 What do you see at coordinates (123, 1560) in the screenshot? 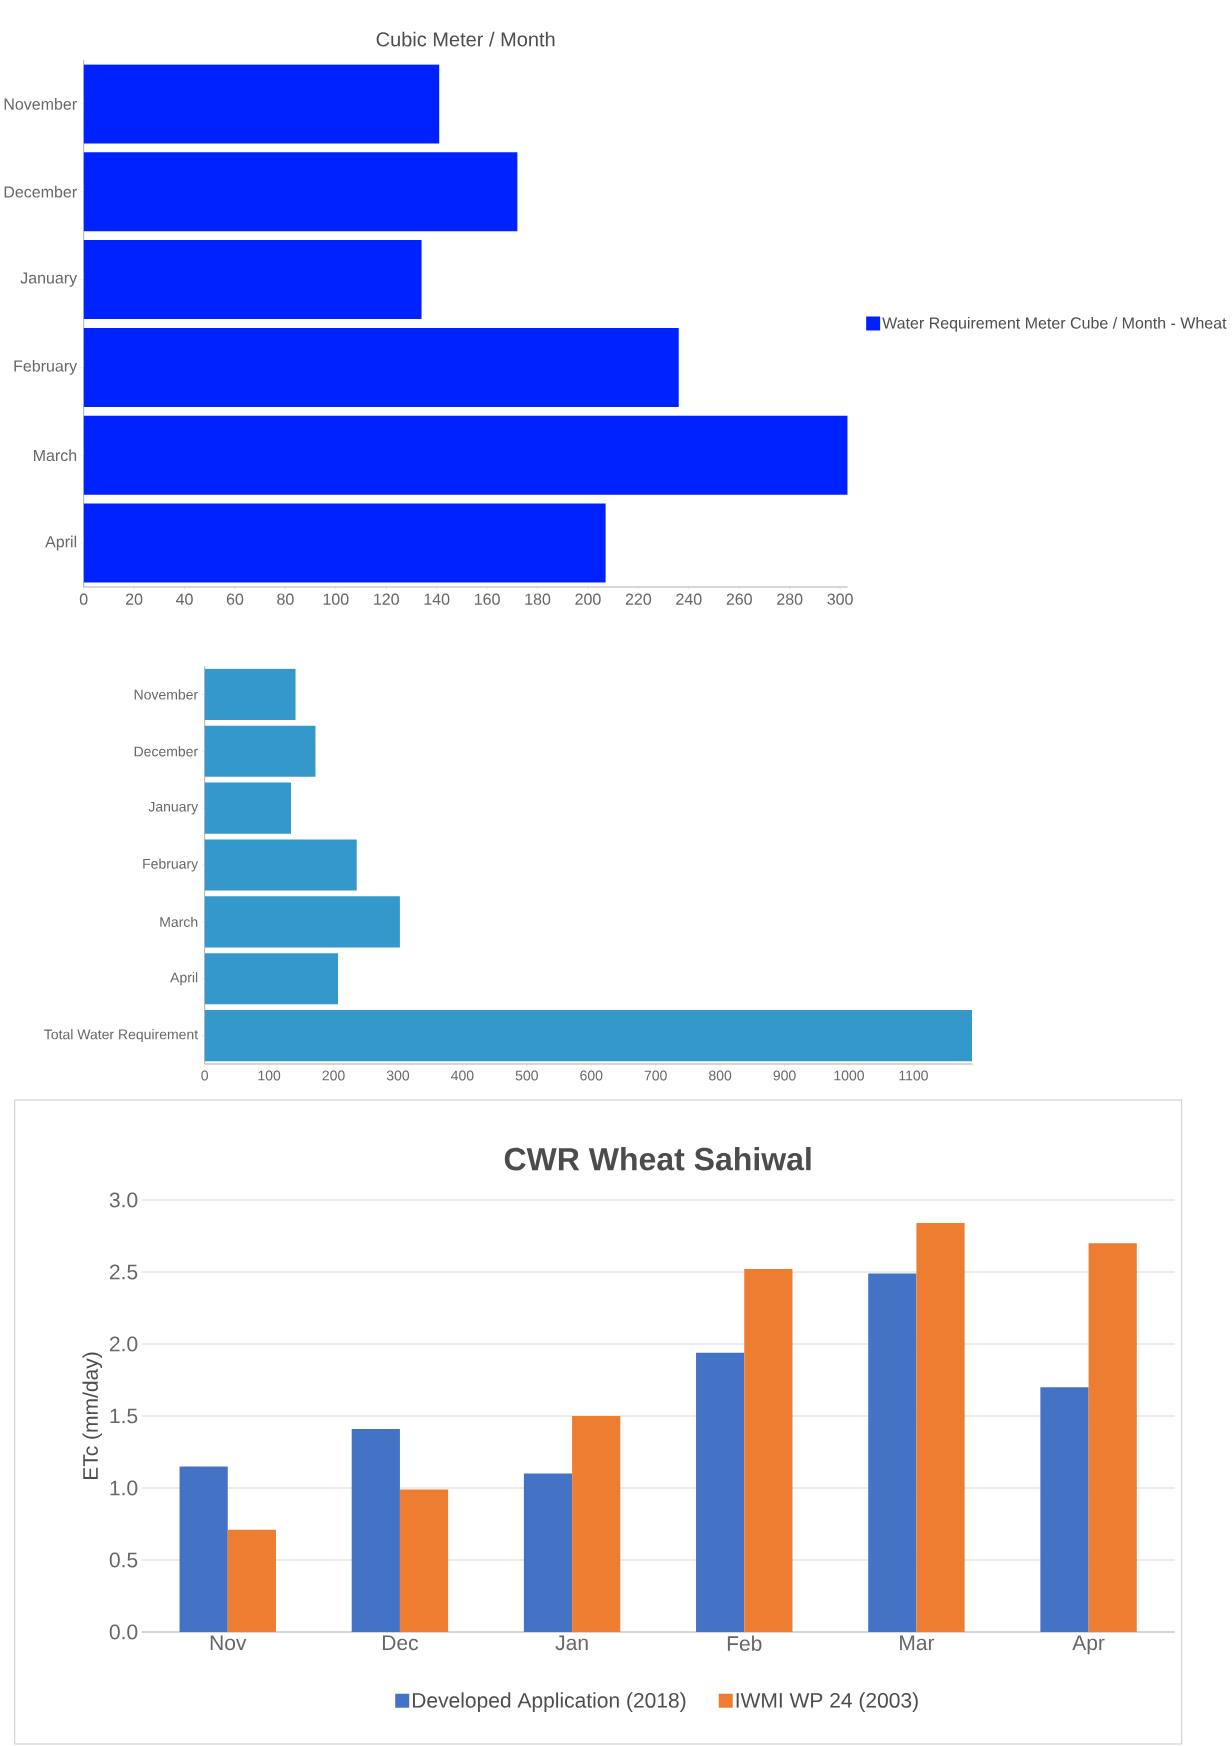
I see `y-tick-label: 0.5` at bounding box center [123, 1560].